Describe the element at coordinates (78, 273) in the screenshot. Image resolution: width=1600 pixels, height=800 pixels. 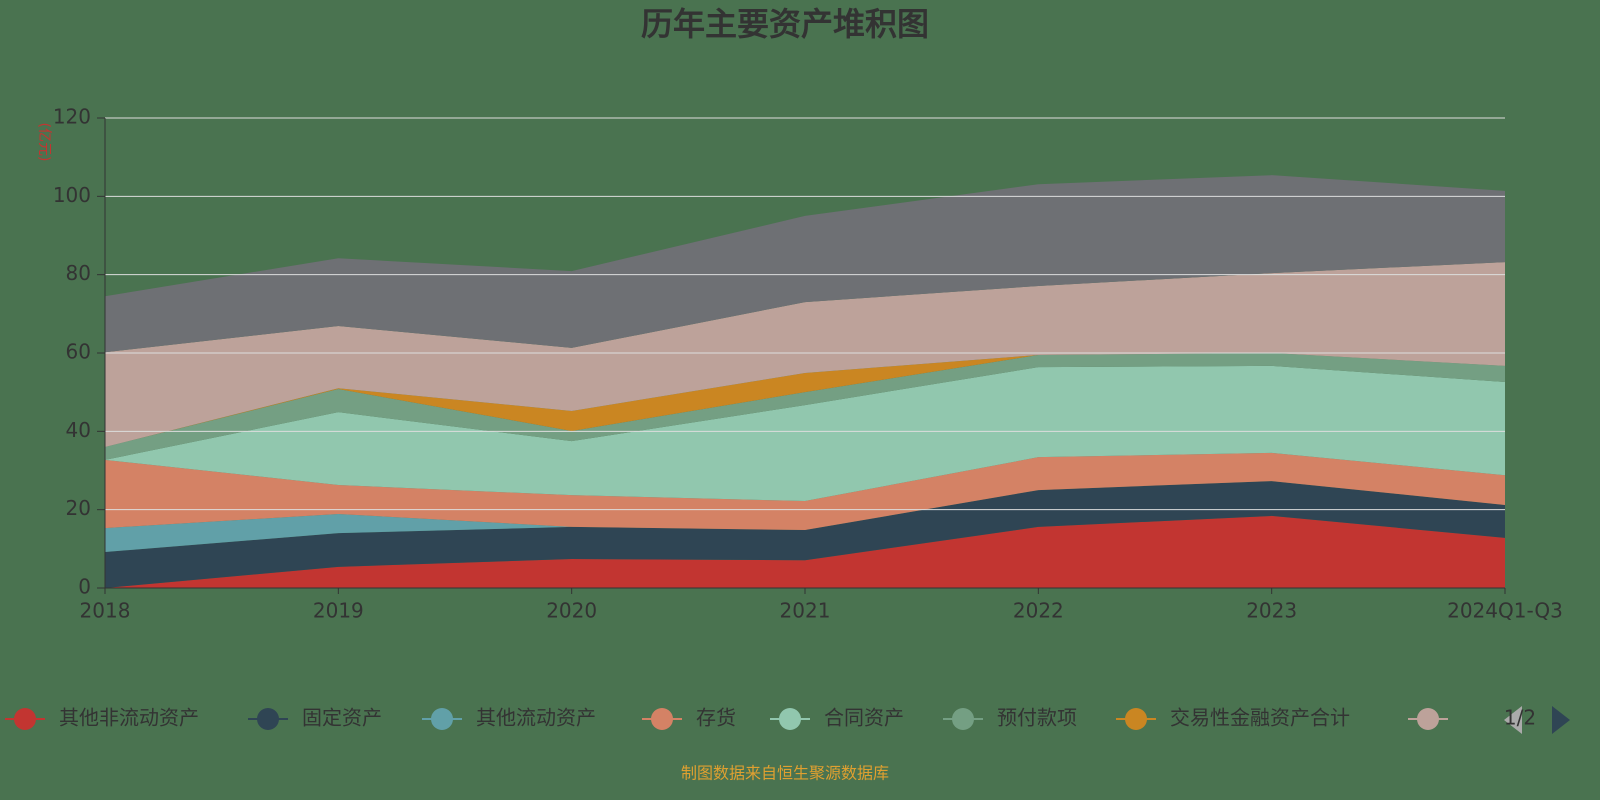
I see `y-tick-label: 80` at that location.